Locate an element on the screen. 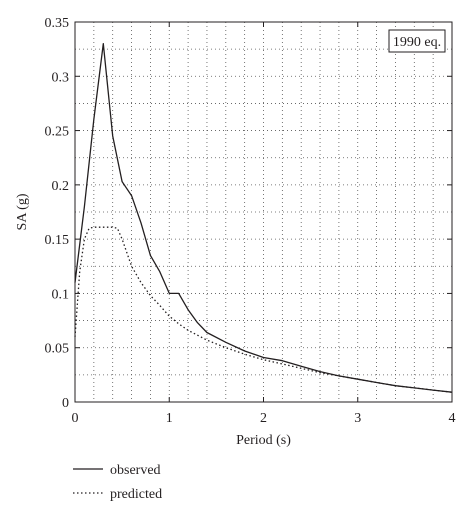 The height and width of the screenshot is (519, 474). y-tick-label: 0.25 is located at coordinates (57, 132).